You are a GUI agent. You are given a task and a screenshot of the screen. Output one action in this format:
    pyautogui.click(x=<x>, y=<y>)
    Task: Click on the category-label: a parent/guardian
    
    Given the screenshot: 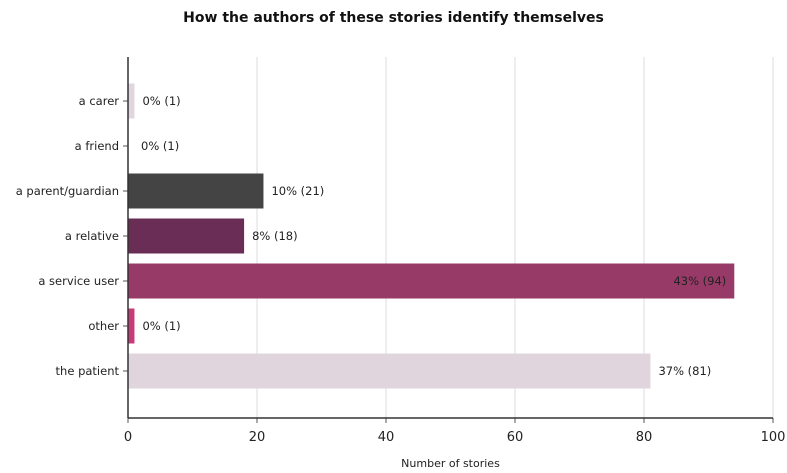 What is the action you would take?
    pyautogui.click(x=67, y=191)
    